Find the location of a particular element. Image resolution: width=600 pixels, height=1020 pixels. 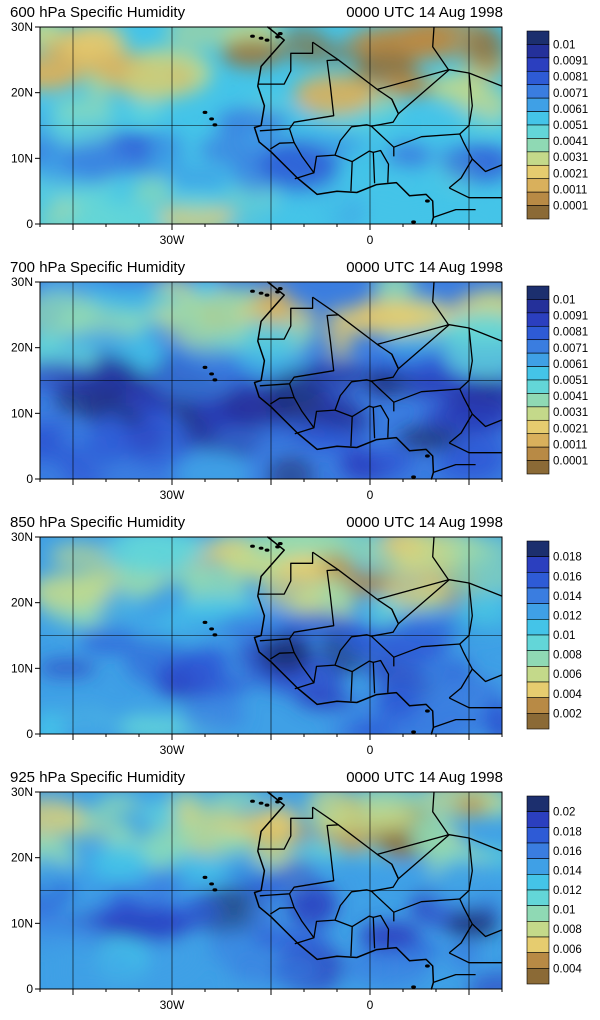

colorbar-label: 0.004 is located at coordinates (567, 695).